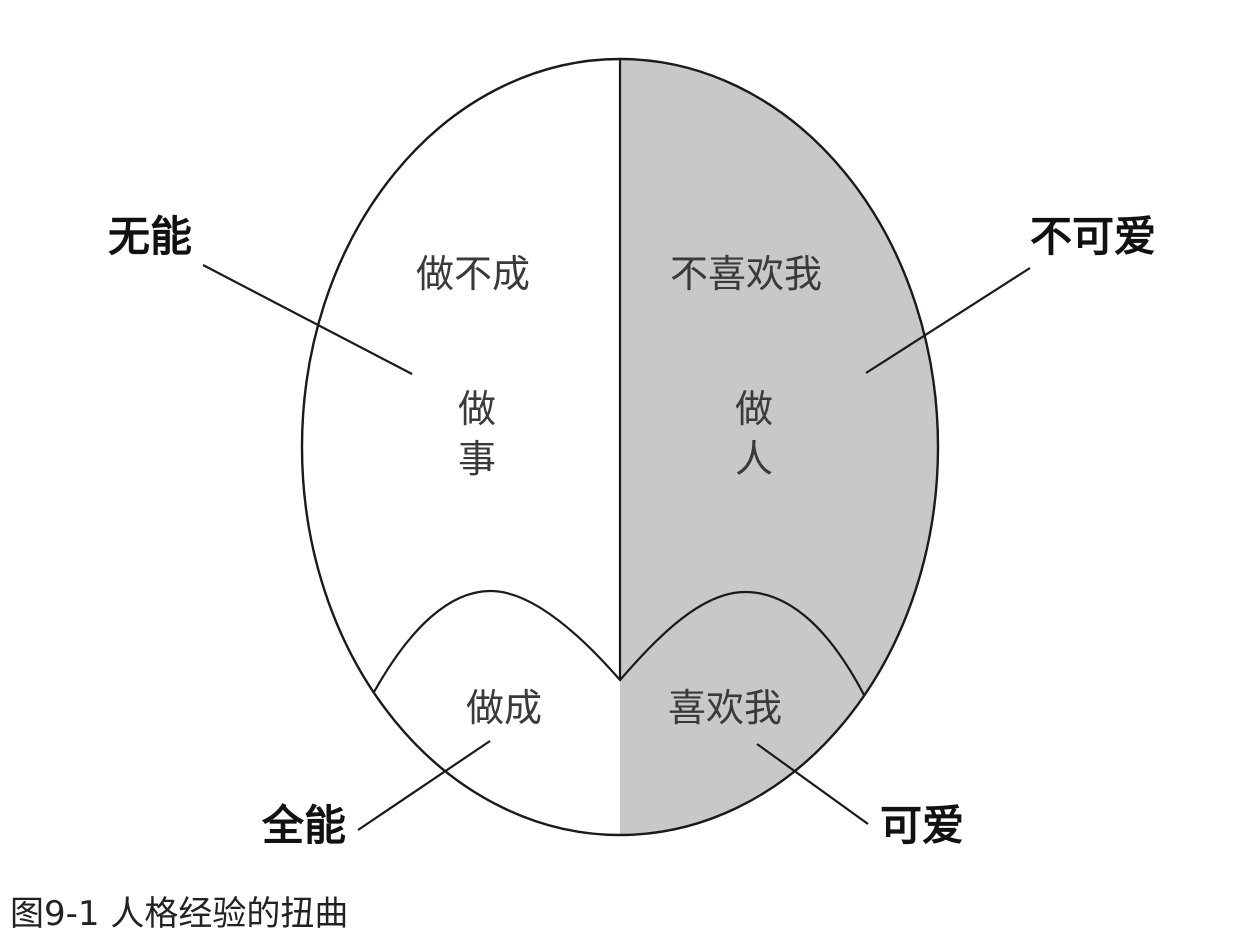 Image resolution: width=1234 pixels, height=950 pixels. Describe the element at coordinates (477, 409) in the screenshot. I see `label-do-line1: 做` at that location.